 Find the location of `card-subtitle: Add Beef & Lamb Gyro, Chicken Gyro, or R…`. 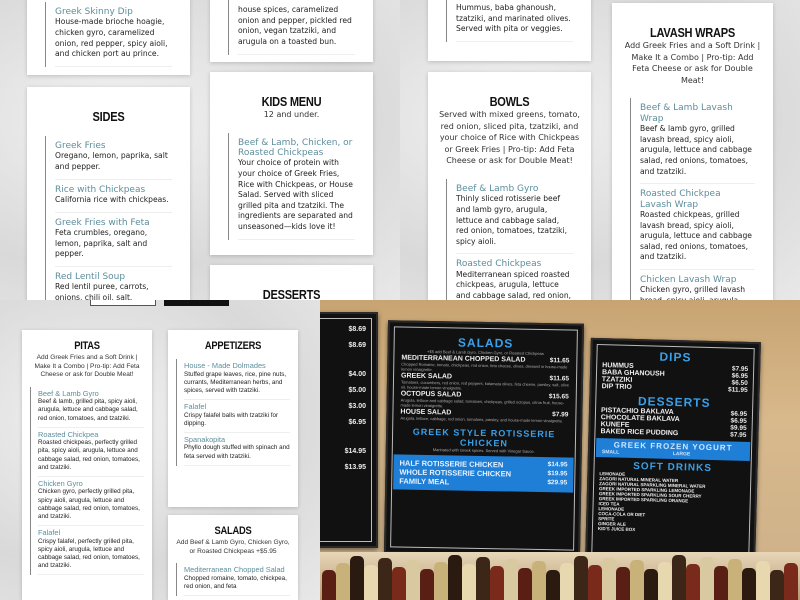

card-subtitle: Add Beef & Lamb Gyro, Chicken Gyro, or R… is located at coordinates (233, 547).